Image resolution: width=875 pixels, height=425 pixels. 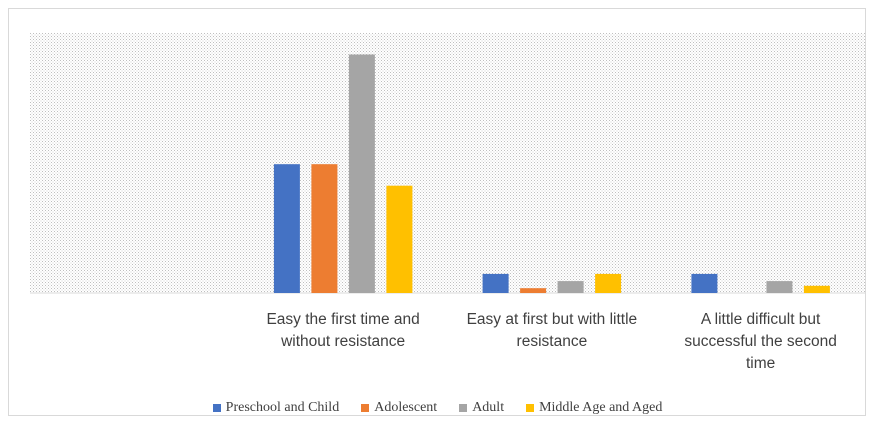 I want to click on legend-item-3: Middle Age and Aged, so click(x=594, y=408).